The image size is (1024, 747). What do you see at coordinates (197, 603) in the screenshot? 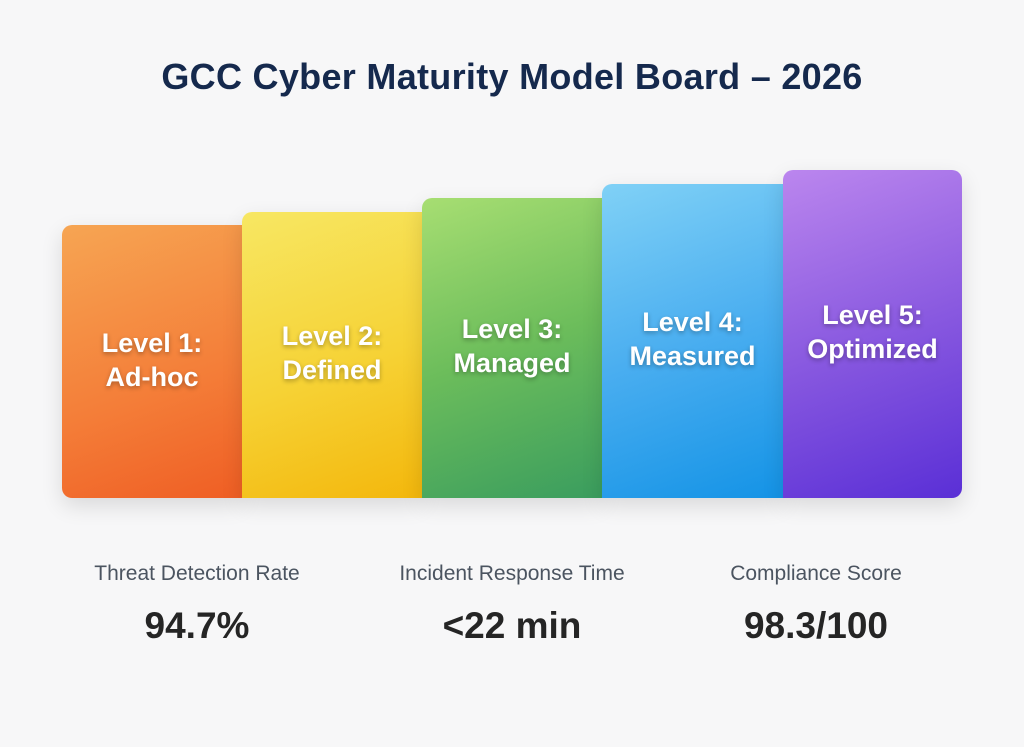
I see `metric-threat-detection: Threat Detection Rate 94.7%` at bounding box center [197, 603].